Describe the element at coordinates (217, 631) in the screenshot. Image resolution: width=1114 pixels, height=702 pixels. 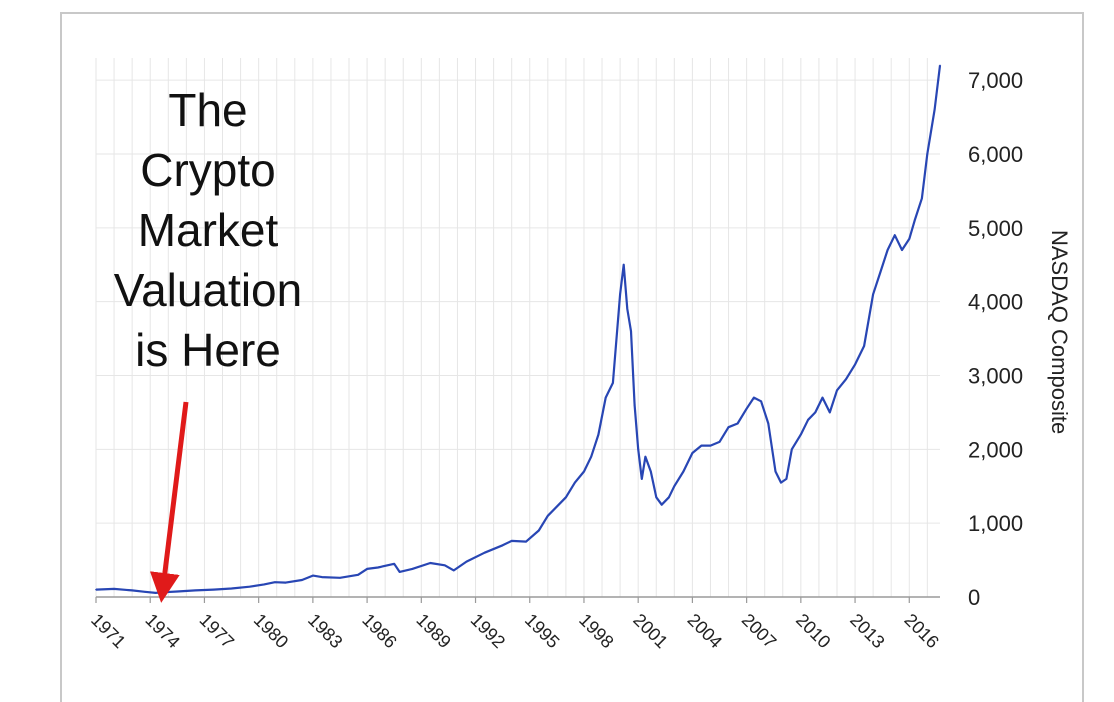
I see `x-tick-label: 1977` at that location.